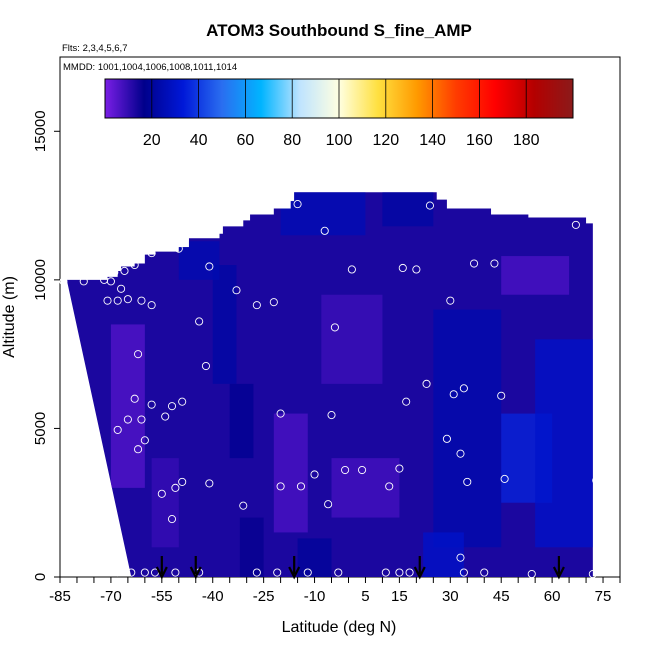 This screenshot has width=650, height=650. I want to click on y-tick-label: 0, so click(40, 577).